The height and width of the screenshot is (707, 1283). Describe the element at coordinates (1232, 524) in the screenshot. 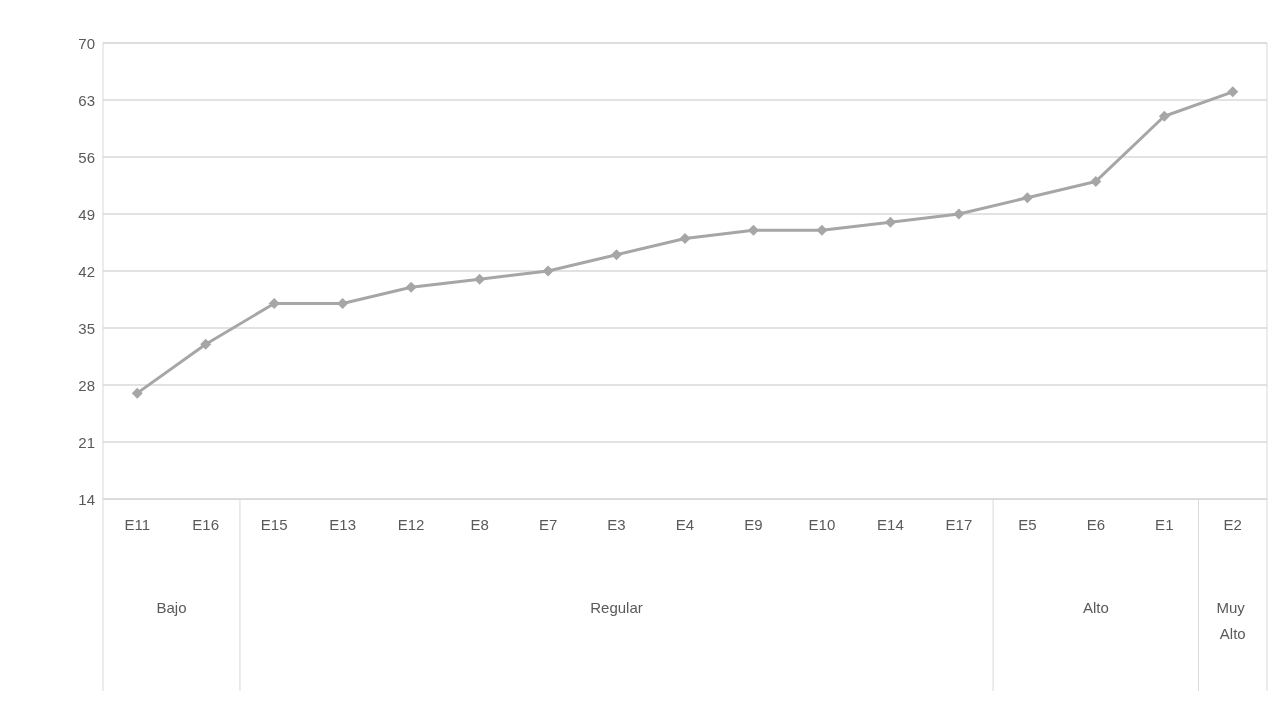

I see `x-tick-label: E2` at that location.